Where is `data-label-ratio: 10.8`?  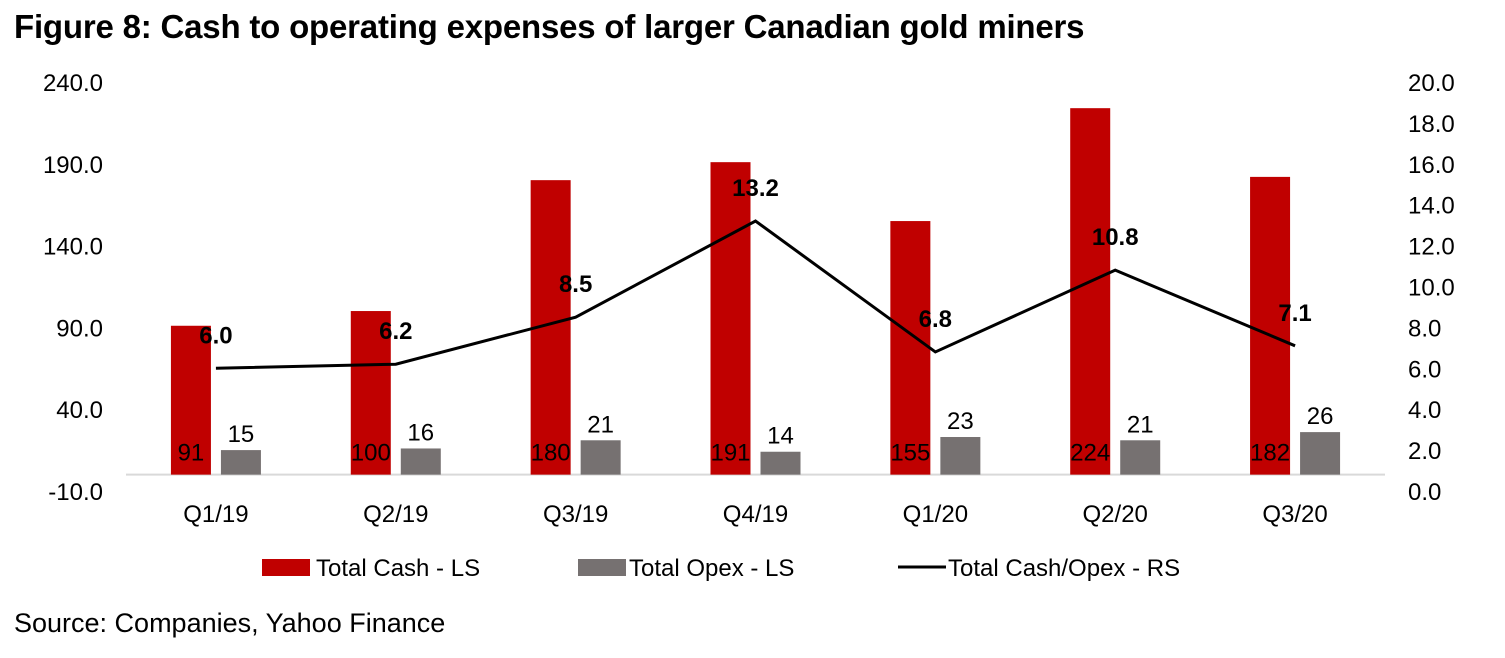
data-label-ratio: 10.8 is located at coordinates (1115, 237).